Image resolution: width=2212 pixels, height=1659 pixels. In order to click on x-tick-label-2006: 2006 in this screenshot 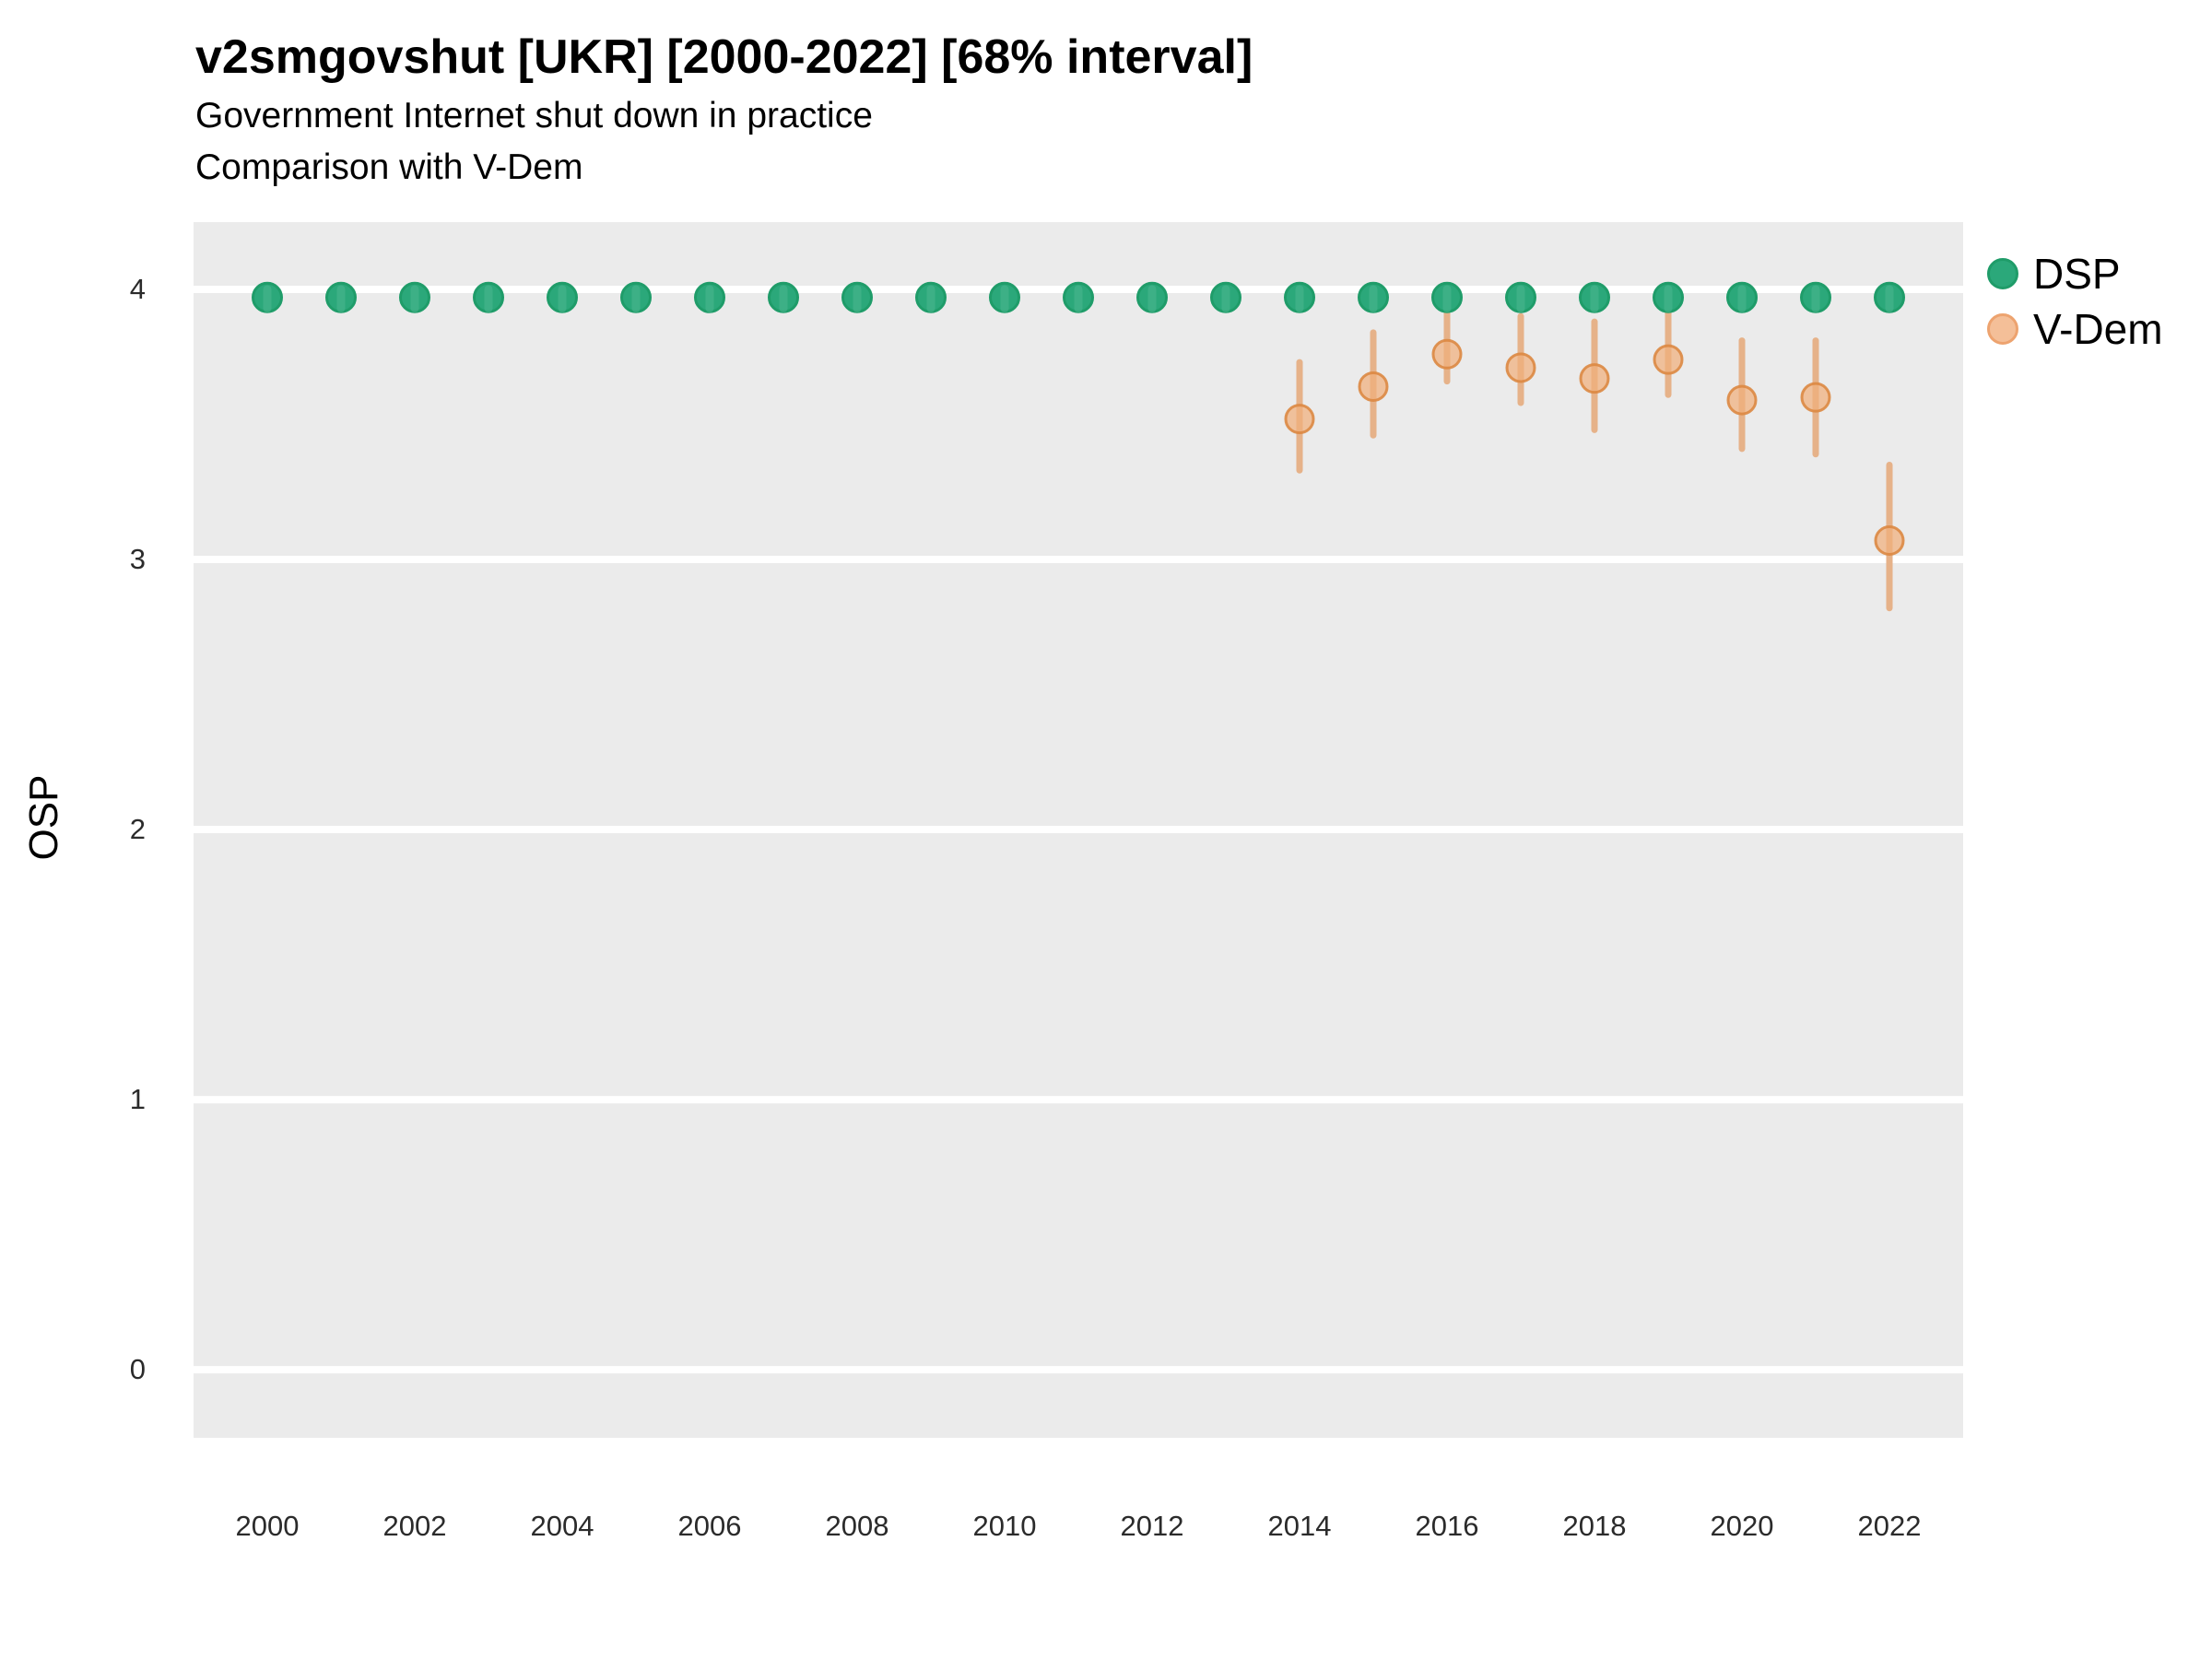, I will do `click(709, 1526)`.